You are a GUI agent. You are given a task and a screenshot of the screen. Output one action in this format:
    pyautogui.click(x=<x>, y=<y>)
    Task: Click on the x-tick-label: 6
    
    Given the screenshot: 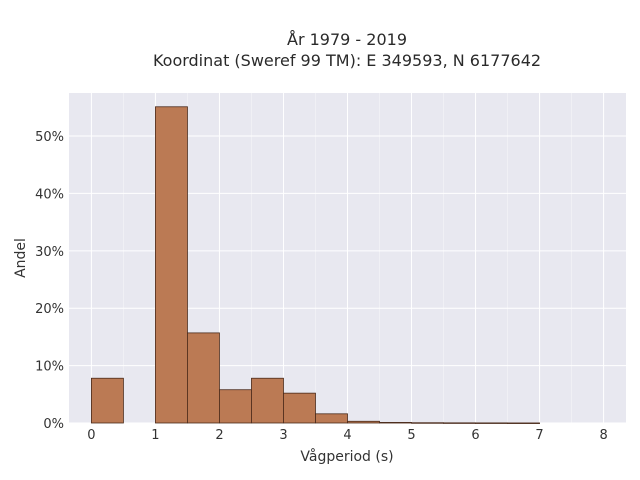 What is the action you would take?
    pyautogui.click(x=475, y=435)
    